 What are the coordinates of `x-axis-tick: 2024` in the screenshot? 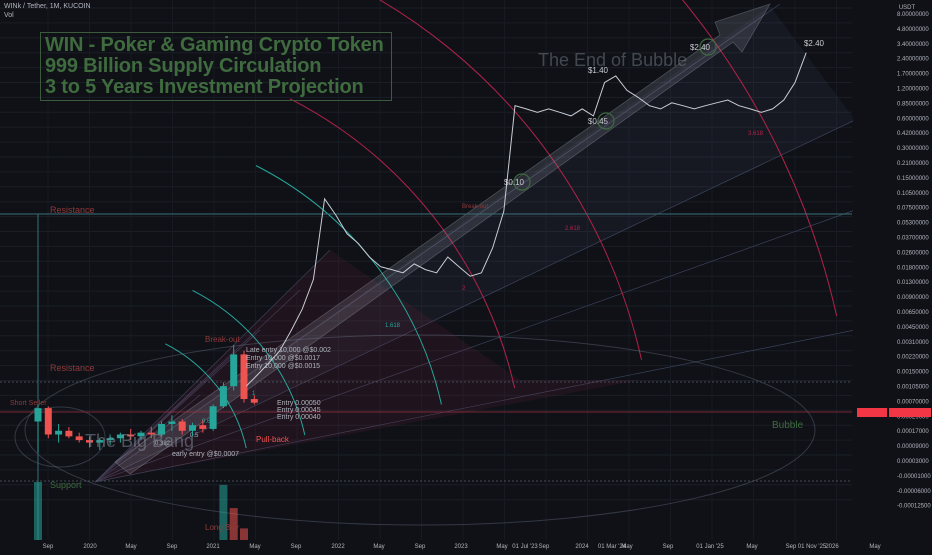 It's located at (582, 547).